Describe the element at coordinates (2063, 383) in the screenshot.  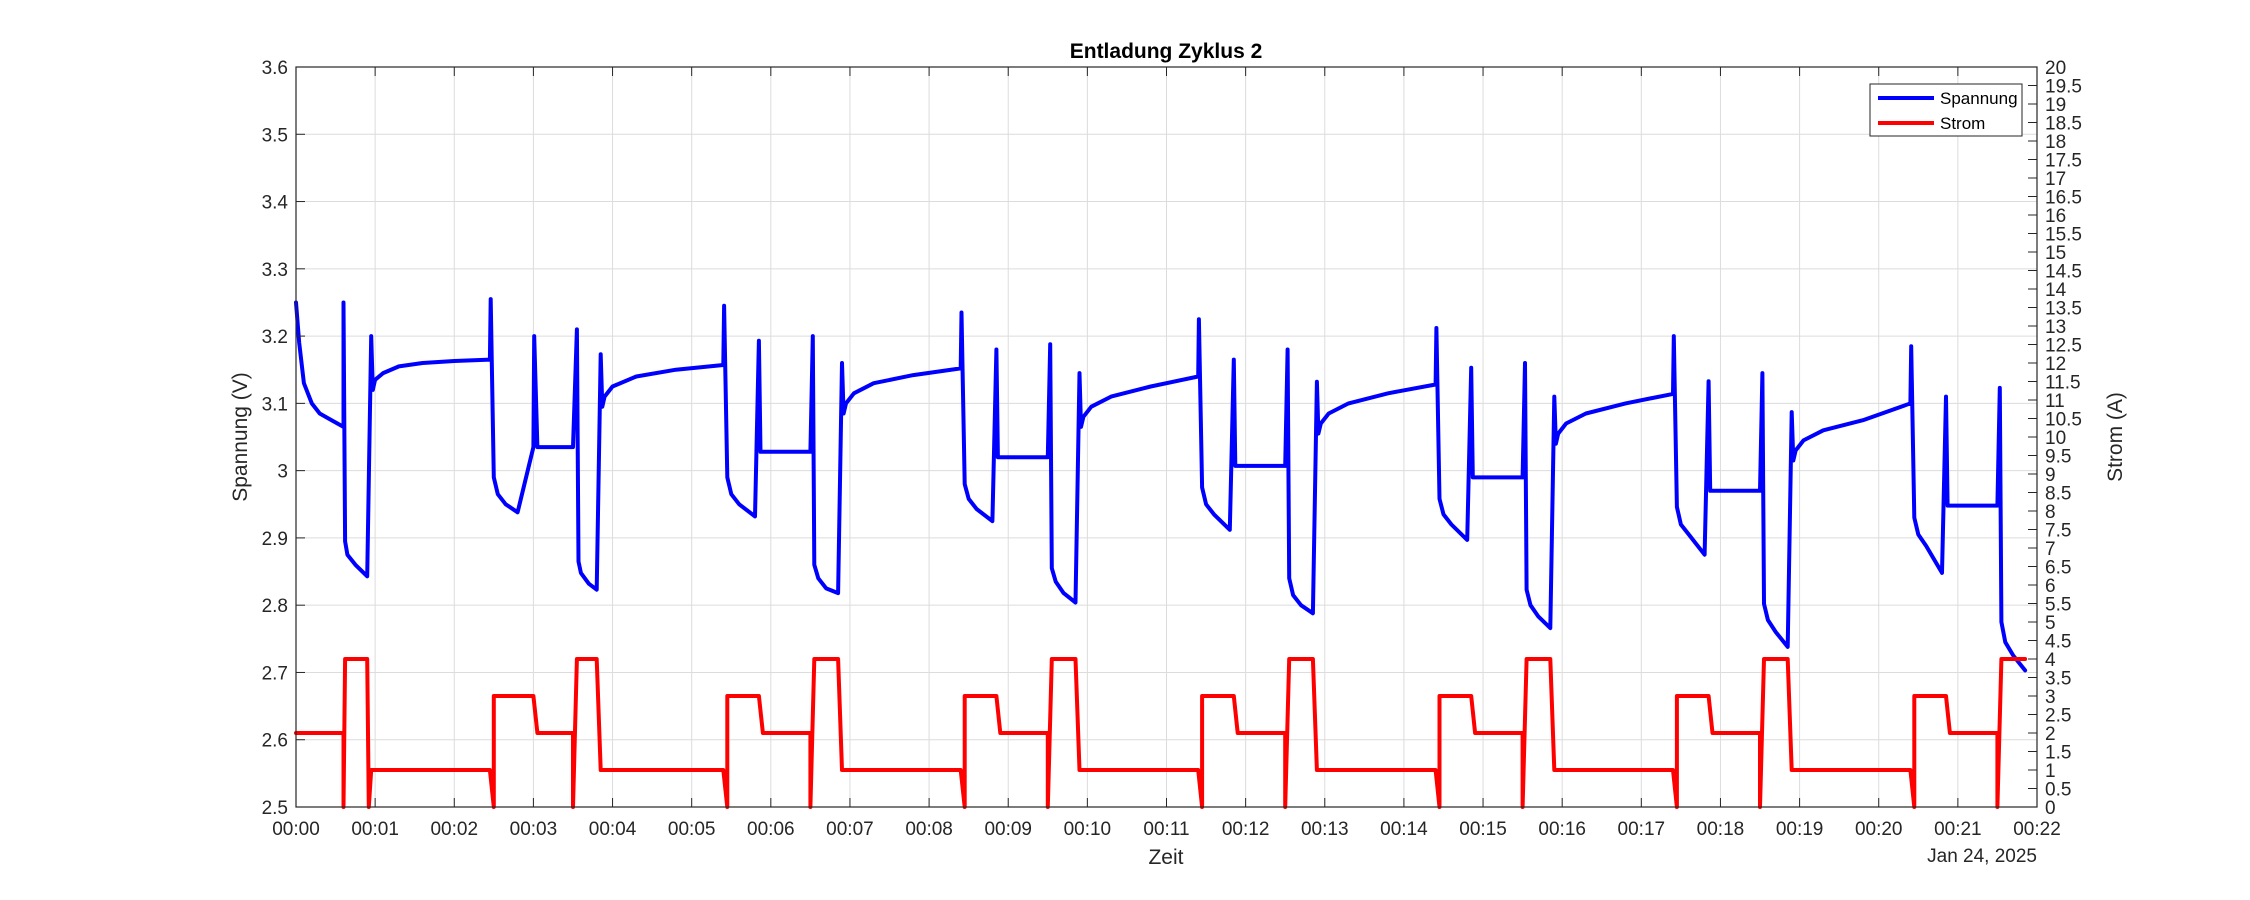
I see `y-right-tick-label: 11.5` at that location.